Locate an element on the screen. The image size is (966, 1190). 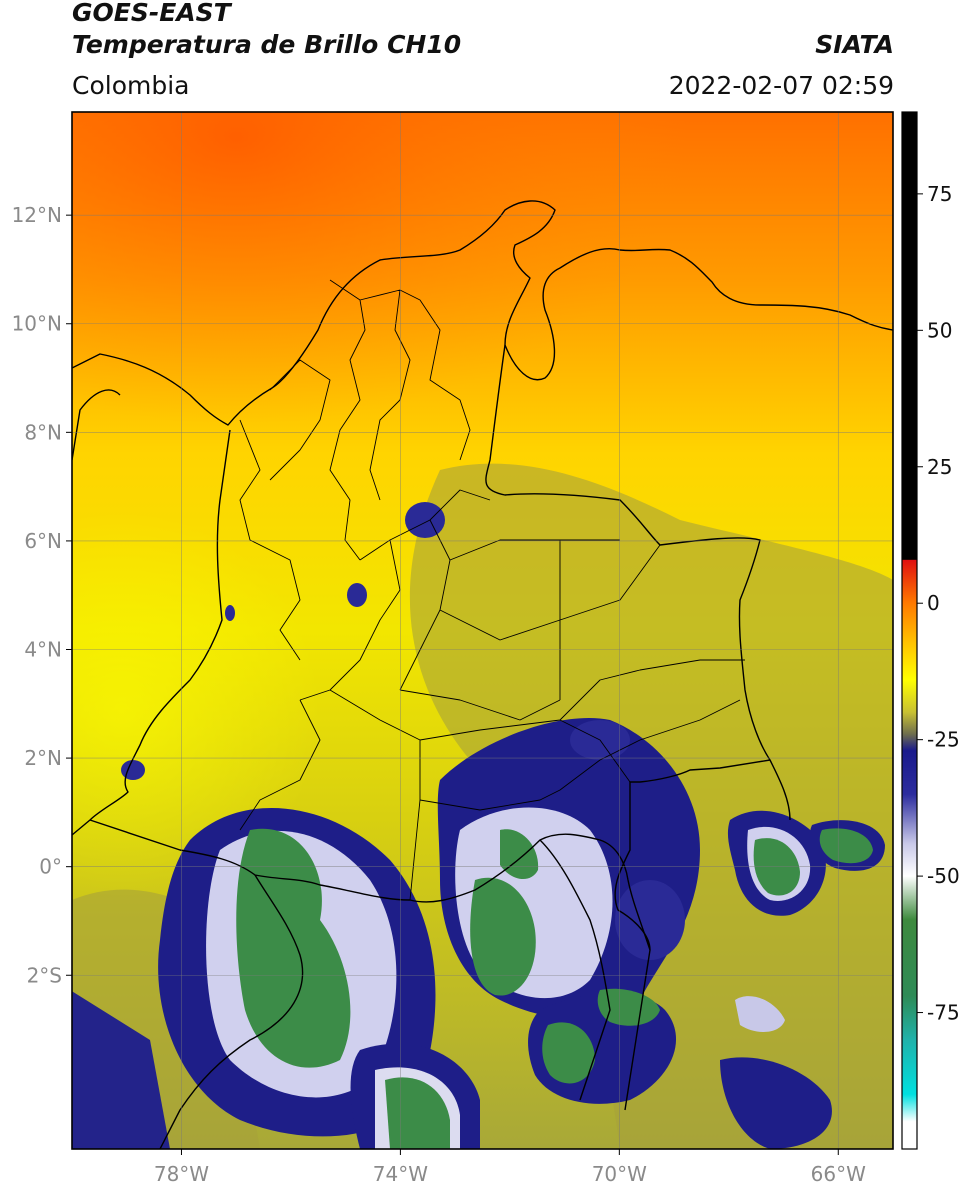
colorbar is located at coordinates (909, 630).